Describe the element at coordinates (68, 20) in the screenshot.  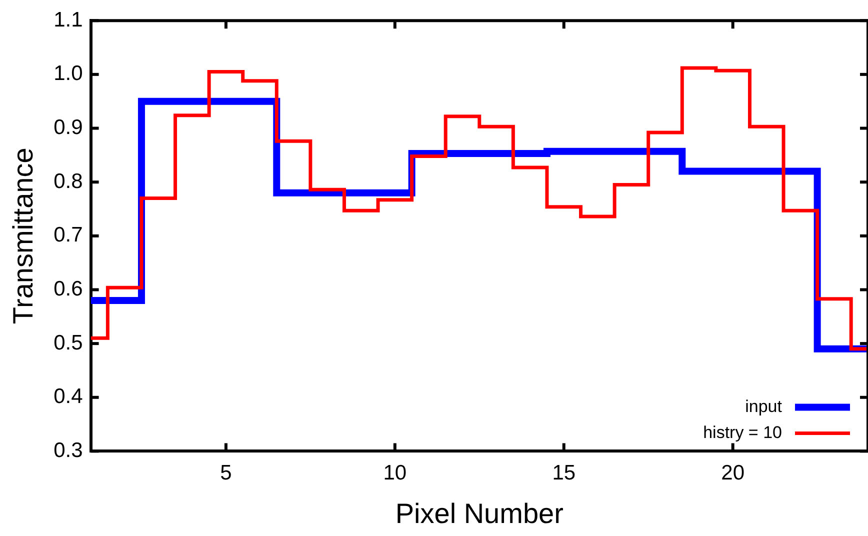
I see `y-tick-label: 1.1` at that location.